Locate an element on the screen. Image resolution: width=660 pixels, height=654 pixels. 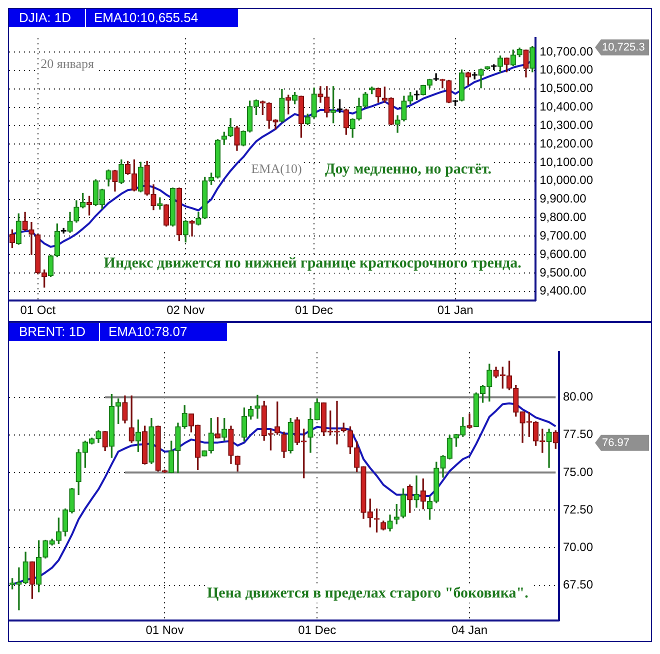
y-tick-label: 9,800.00 is located at coordinates (563, 217).